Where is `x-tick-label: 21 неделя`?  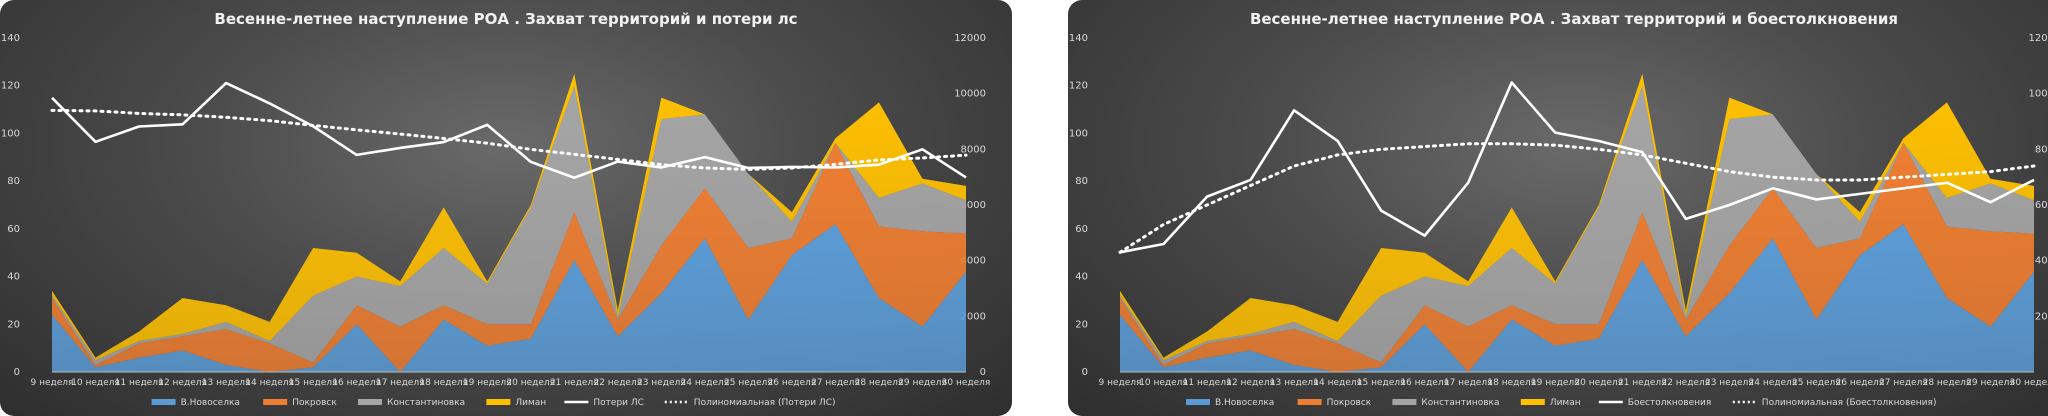
x-tick-label: 21 неделя is located at coordinates (1642, 383).